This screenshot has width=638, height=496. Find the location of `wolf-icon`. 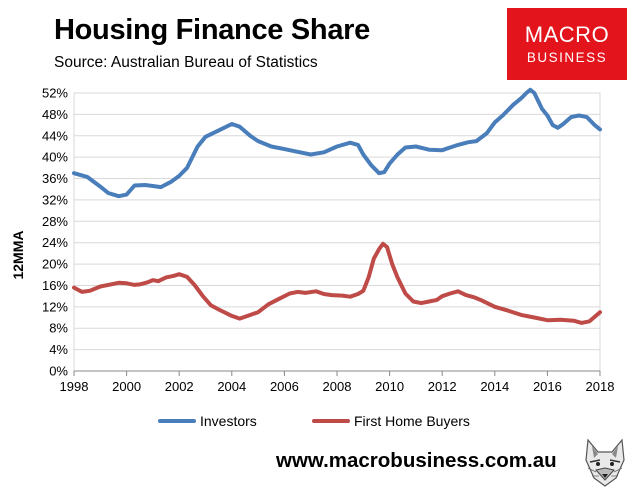

wolf-icon is located at coordinates (605, 462).